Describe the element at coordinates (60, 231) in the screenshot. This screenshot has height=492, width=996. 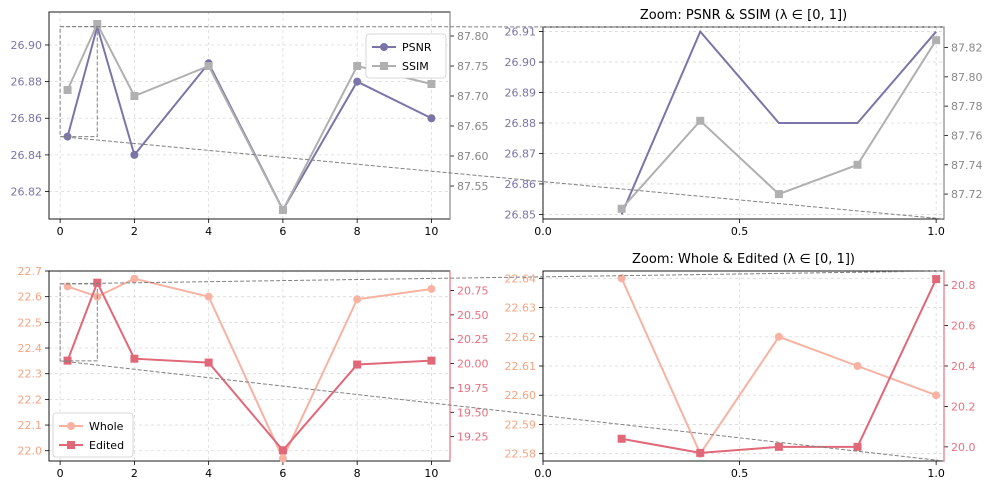
I see `x-tick-label: 0` at that location.